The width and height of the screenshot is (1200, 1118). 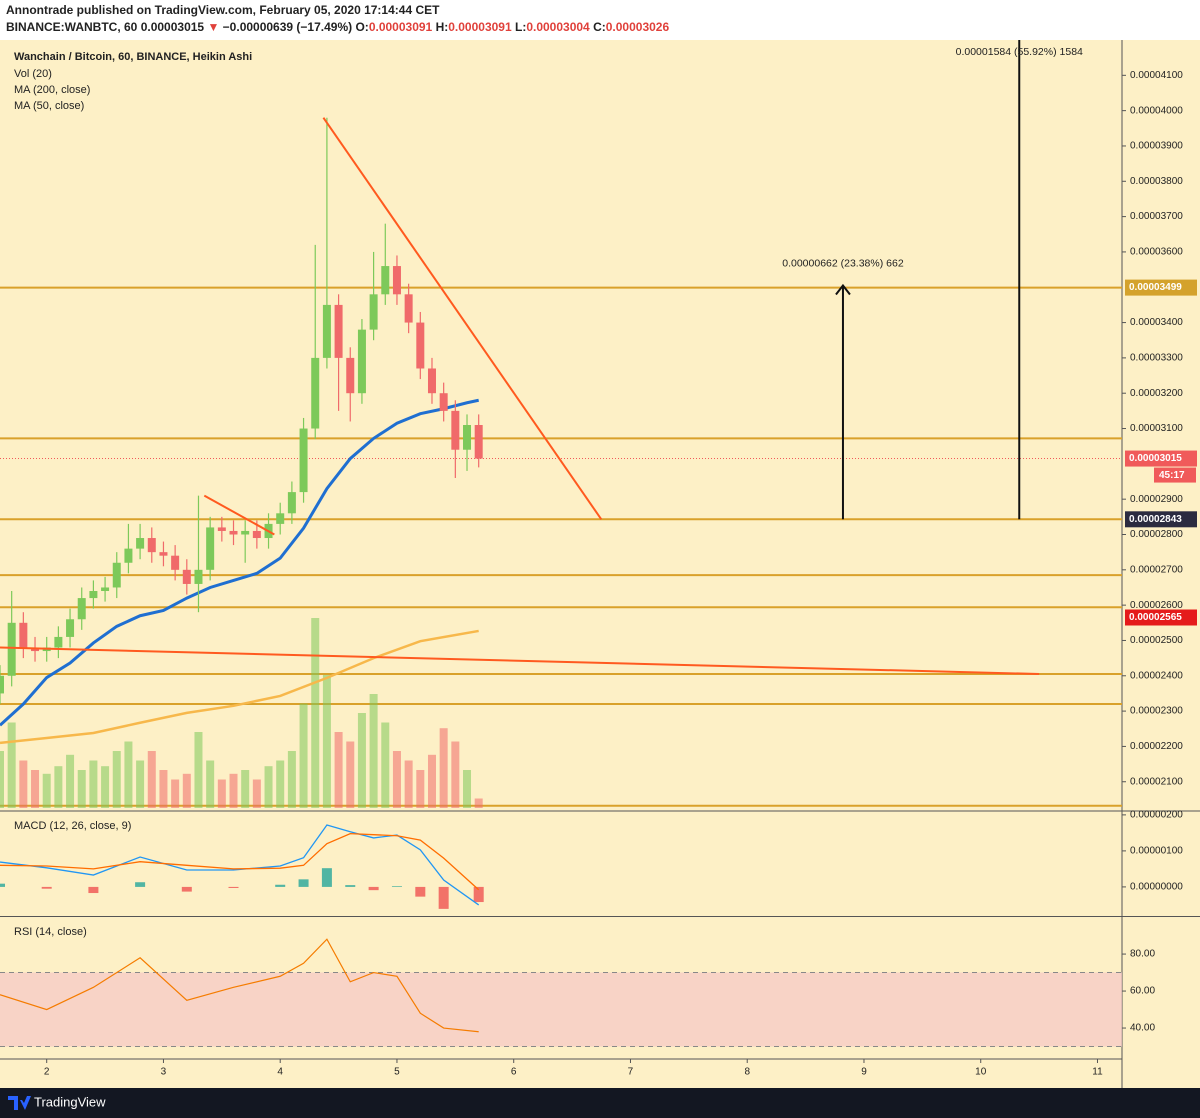 I want to click on y-tick-label: 0.00002100, so click(x=1156, y=781).